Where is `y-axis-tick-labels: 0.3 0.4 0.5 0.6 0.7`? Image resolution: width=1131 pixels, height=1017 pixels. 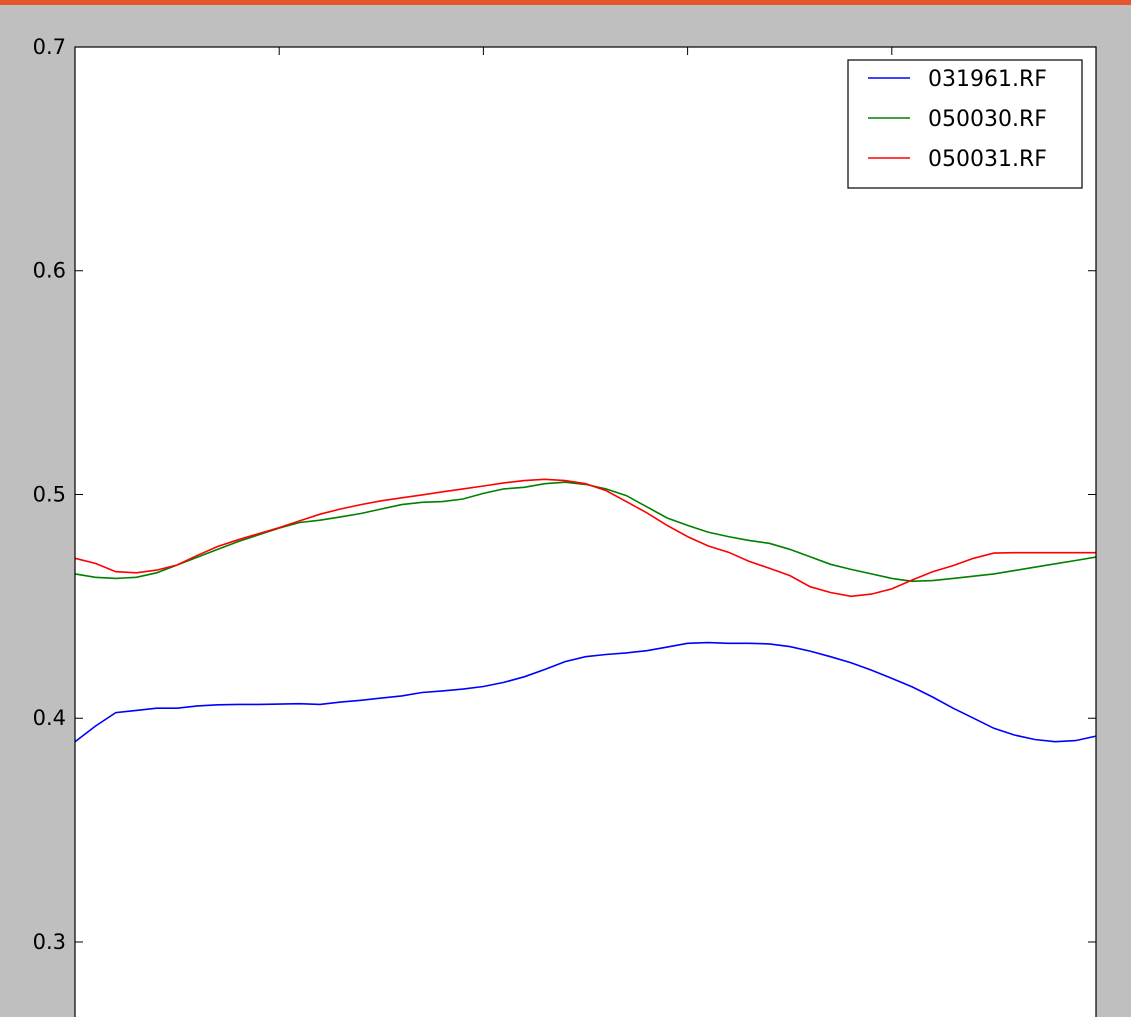 y-axis-tick-labels: 0.3 0.4 0.5 0.6 0.7 is located at coordinates (49, 494).